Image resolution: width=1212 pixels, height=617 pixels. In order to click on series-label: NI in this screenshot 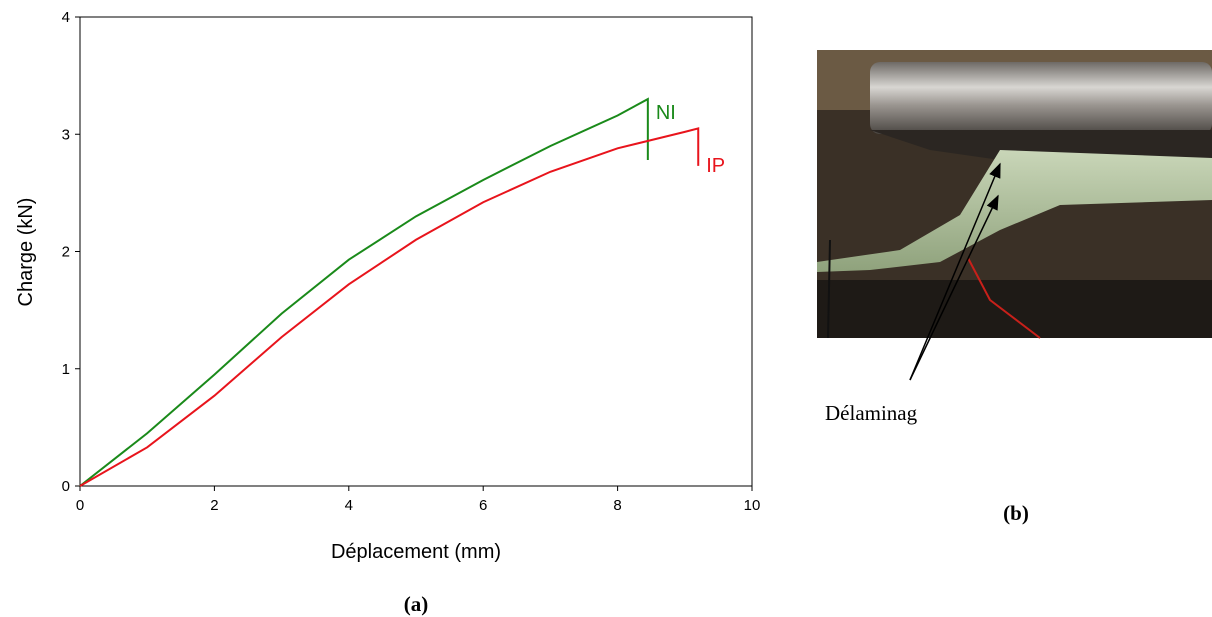, I will do `click(666, 113)`.